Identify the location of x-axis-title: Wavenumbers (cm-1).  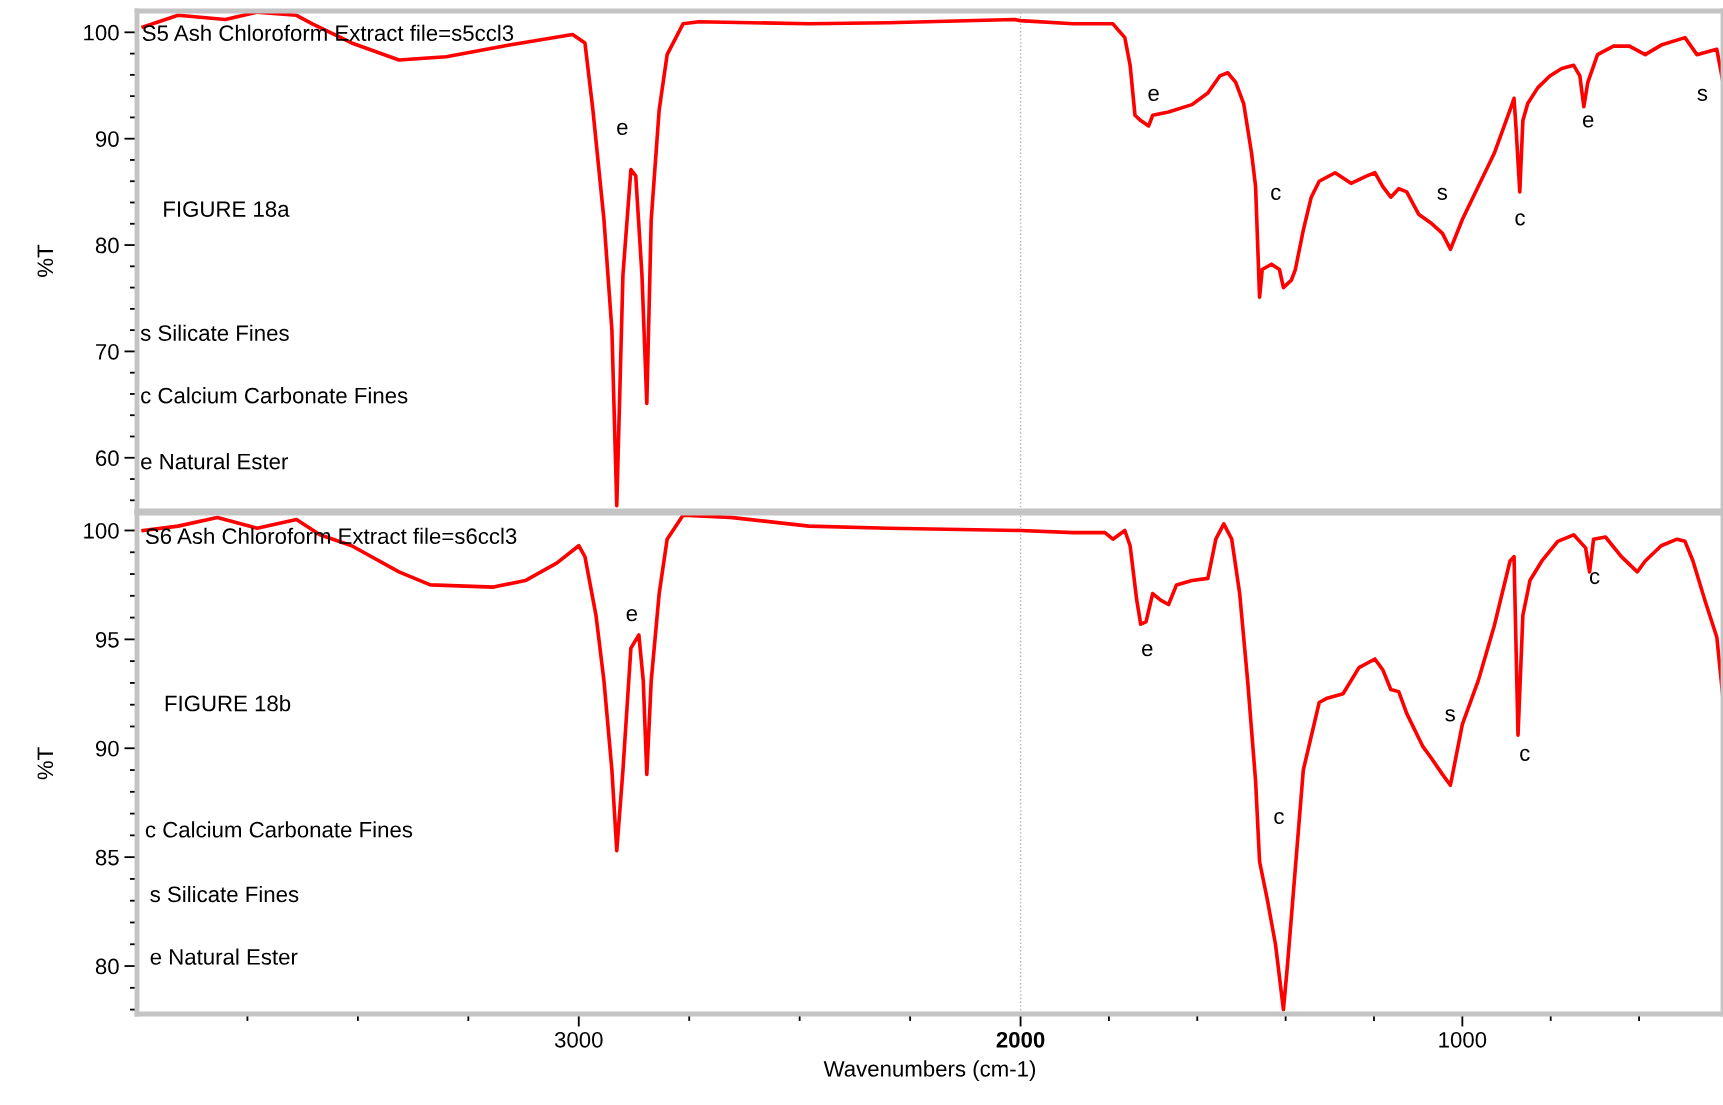
(929, 1071).